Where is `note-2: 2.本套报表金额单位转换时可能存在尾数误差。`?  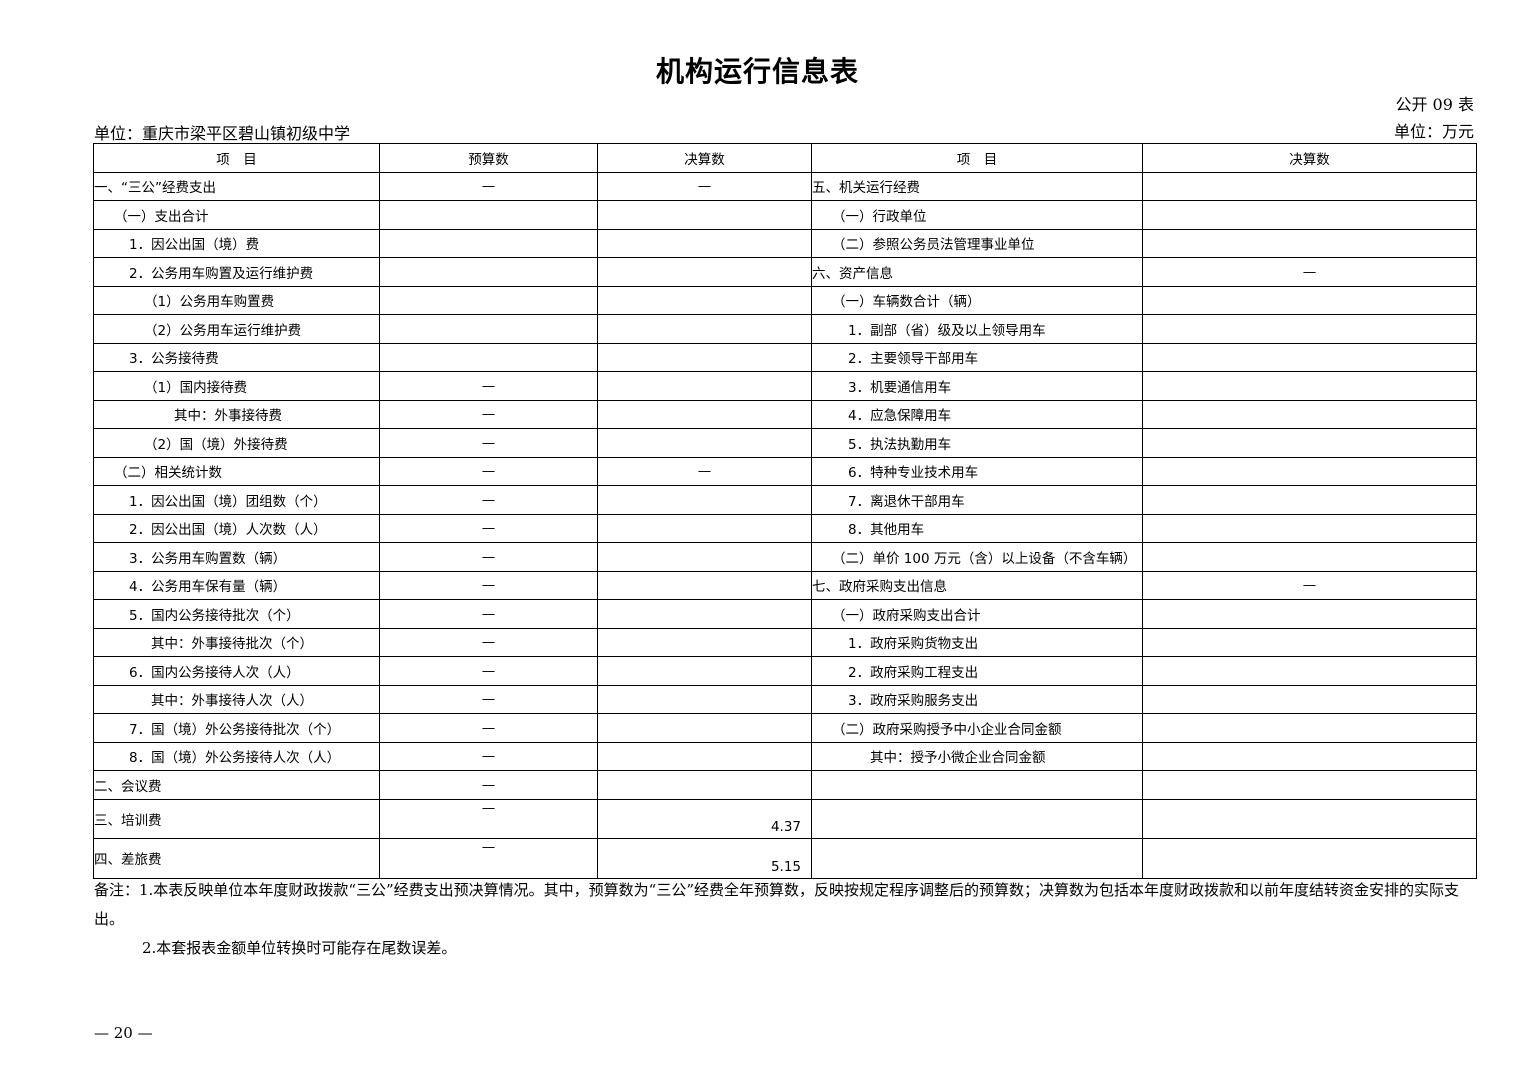
note-2: 2.本套报表金额单位转换时可能存在尾数误差。 is located at coordinates (299, 948).